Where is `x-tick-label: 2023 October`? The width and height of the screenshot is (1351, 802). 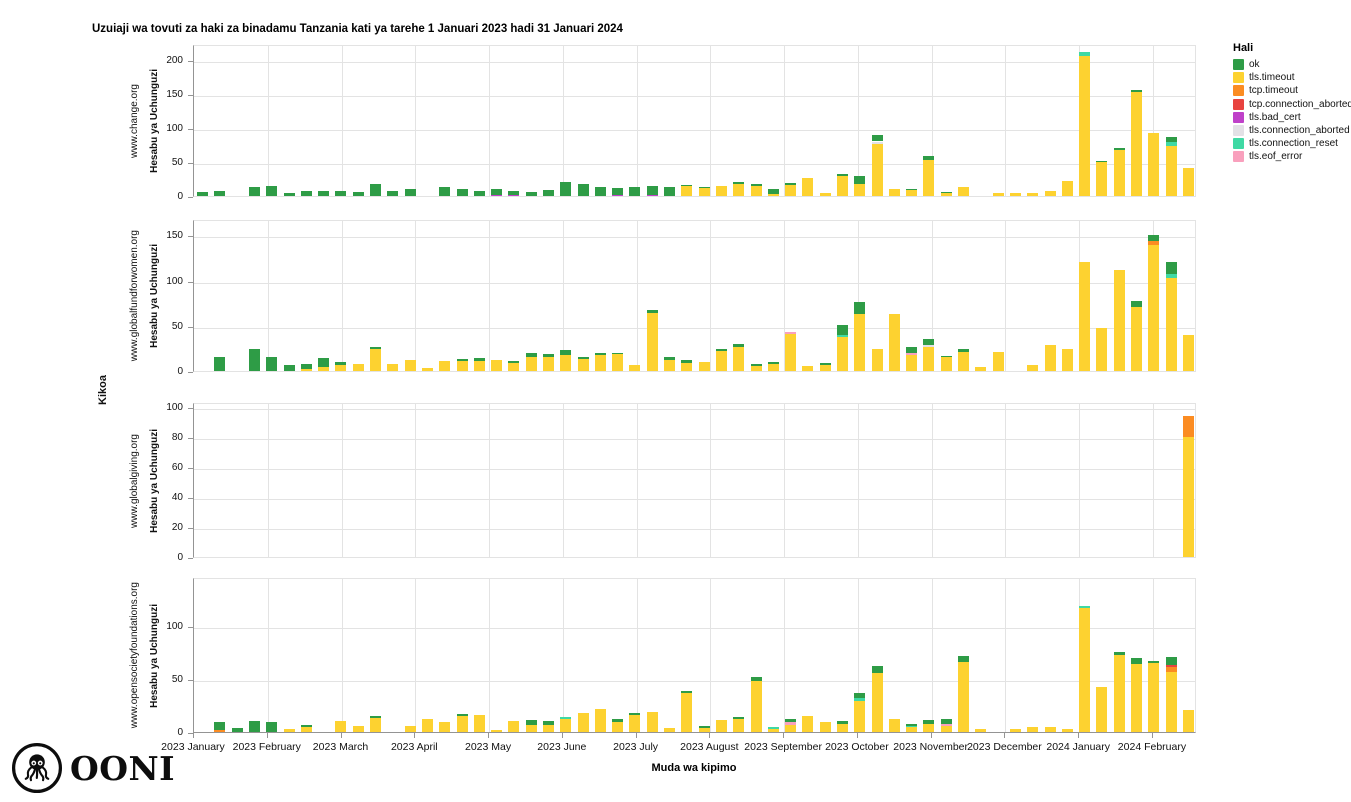 x-tick-label: 2023 October is located at coordinates (857, 747).